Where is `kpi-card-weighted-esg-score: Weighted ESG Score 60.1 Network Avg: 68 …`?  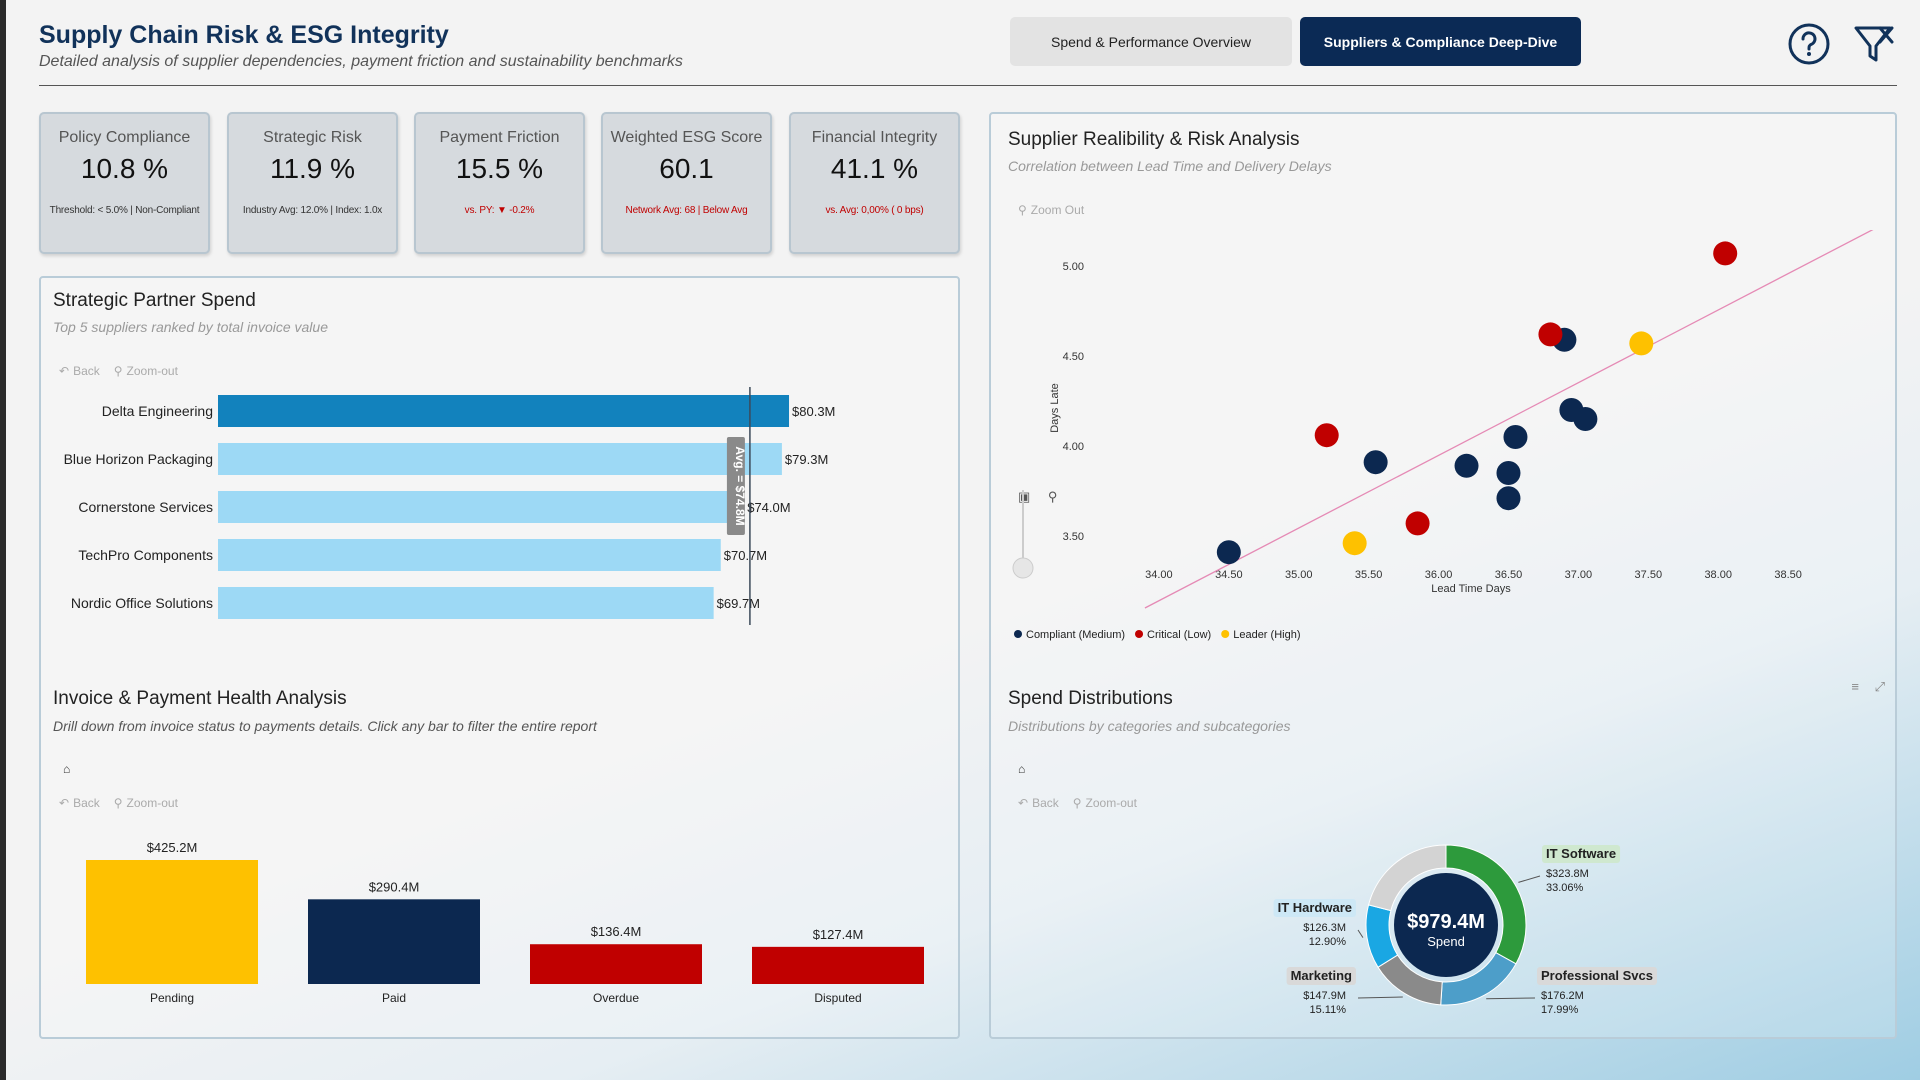 kpi-card-weighted-esg-score: Weighted ESG Score 60.1 Network Avg: 68 … is located at coordinates (686, 183).